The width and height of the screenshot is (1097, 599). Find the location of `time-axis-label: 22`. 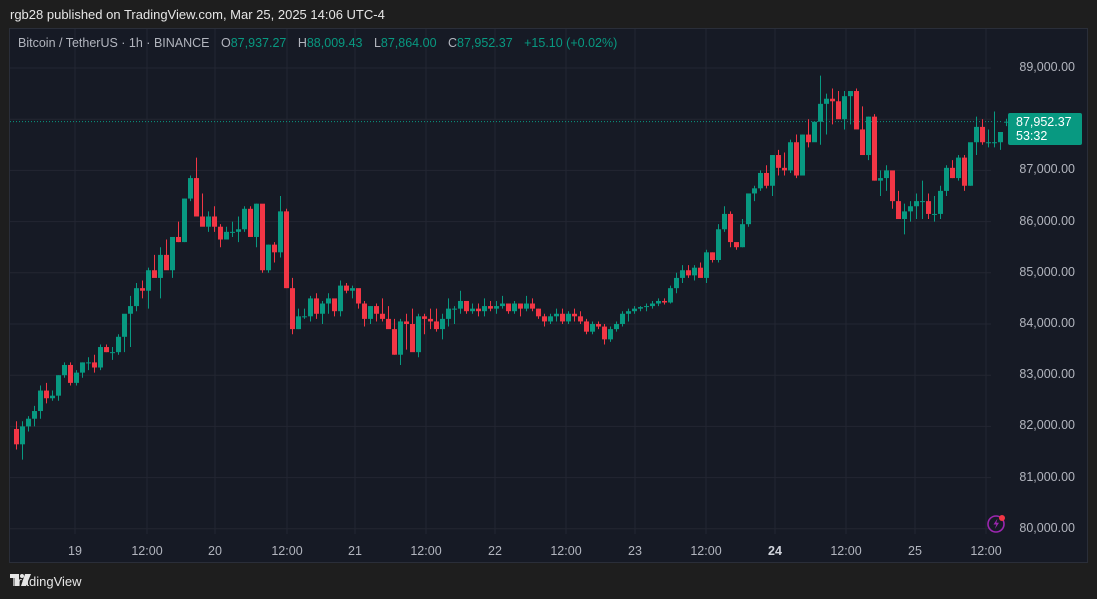

time-axis-label: 22 is located at coordinates (495, 551).